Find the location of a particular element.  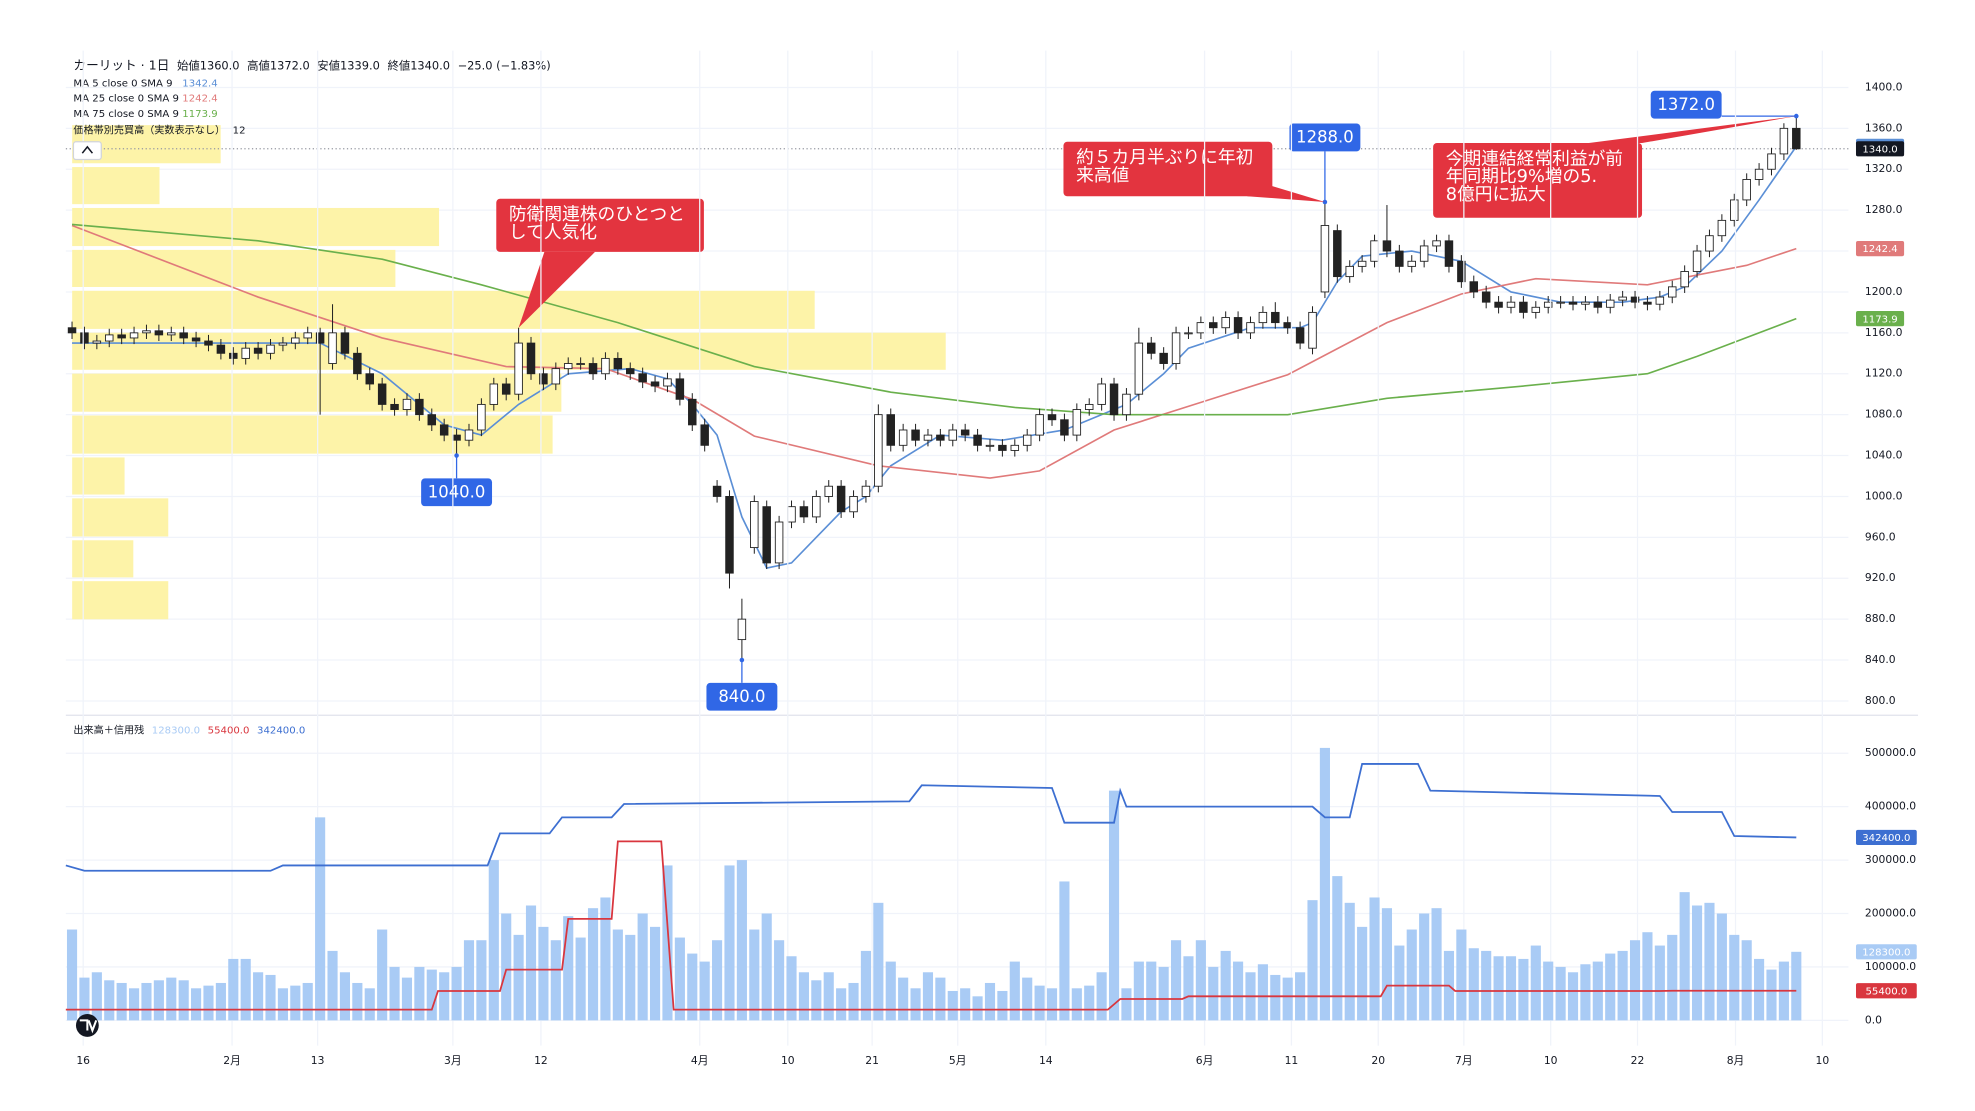

callout-box is located at coordinates (1686, 104).